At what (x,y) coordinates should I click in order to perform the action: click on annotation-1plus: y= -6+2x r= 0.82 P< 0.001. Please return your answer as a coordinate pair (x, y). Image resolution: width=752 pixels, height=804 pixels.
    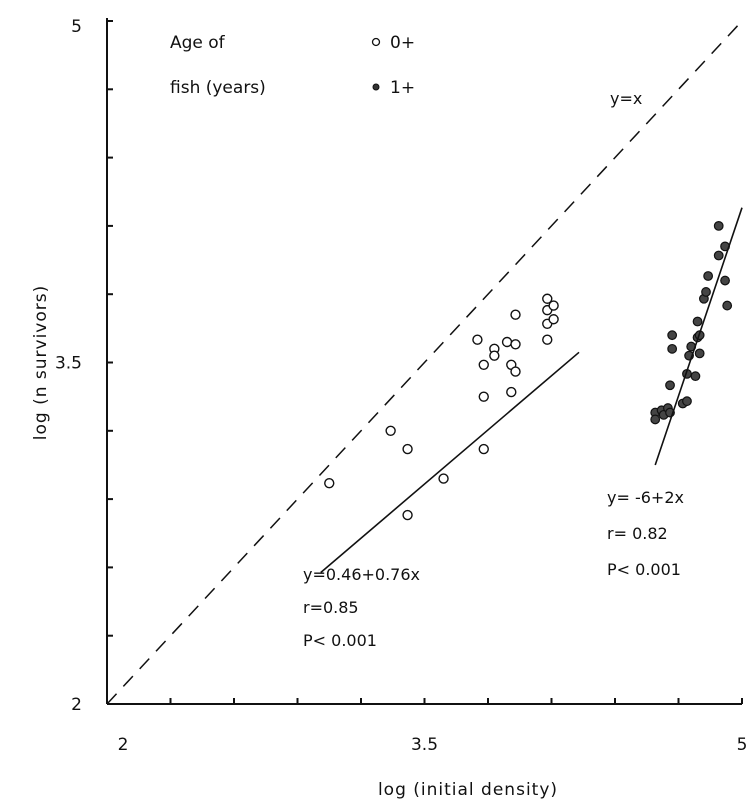
    Looking at the image, I should click on (645, 533).